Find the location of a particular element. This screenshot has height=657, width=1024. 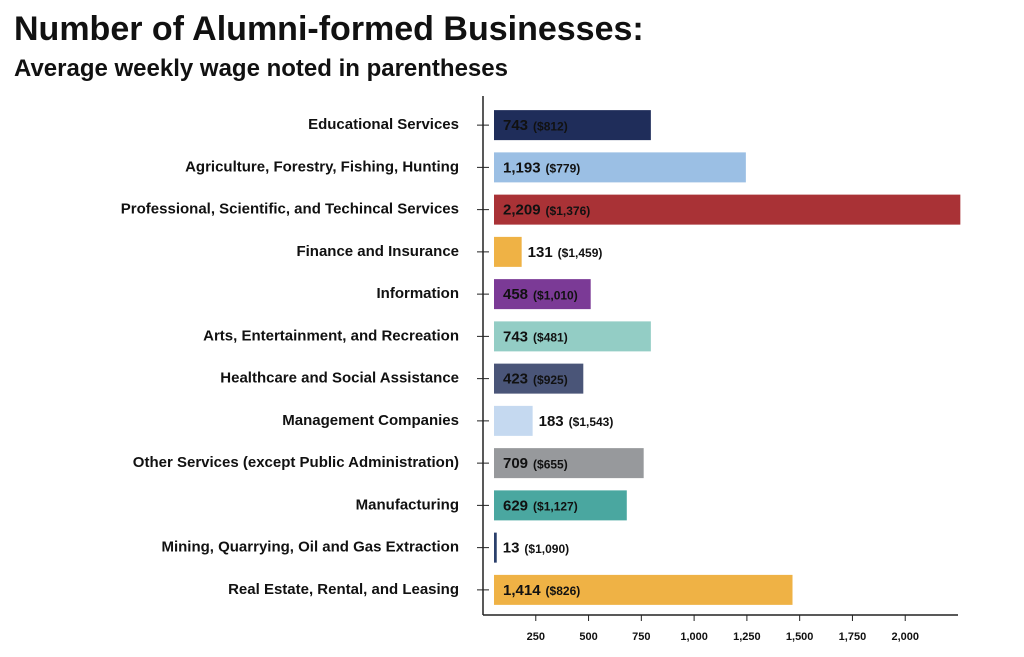

x-tick-label: 250 is located at coordinates (536, 637).